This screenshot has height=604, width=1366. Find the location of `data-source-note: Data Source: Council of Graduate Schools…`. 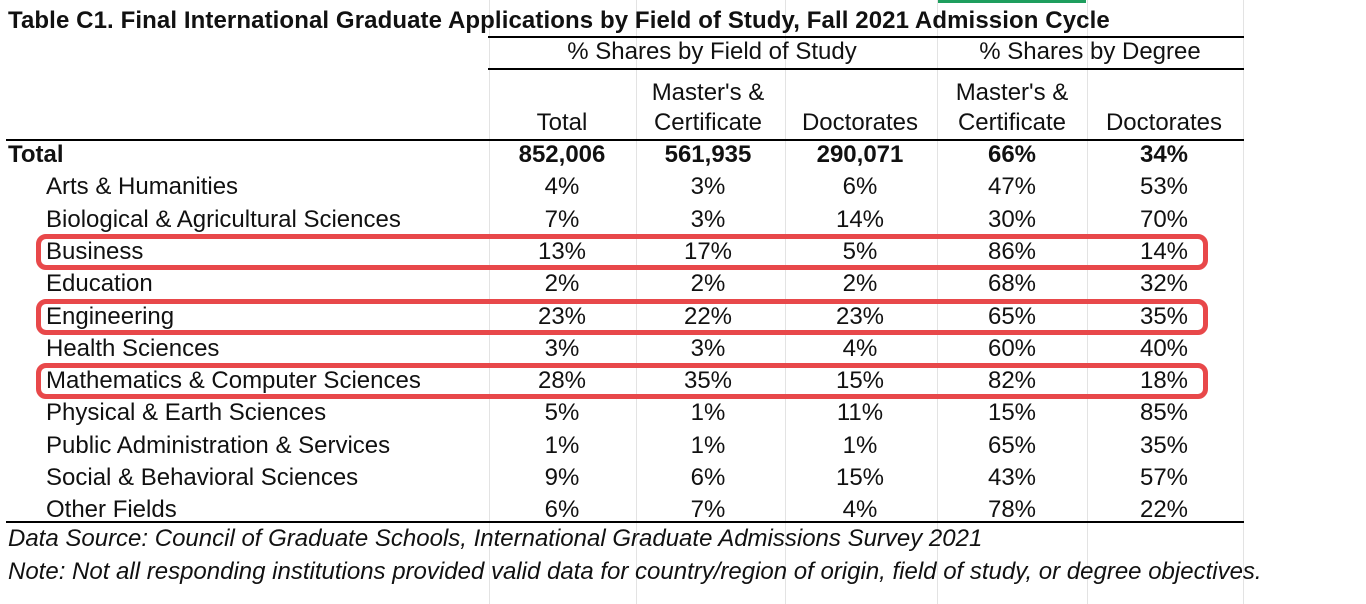

data-source-note: Data Source: Council of Graduate Schools… is located at coordinates (495, 538).